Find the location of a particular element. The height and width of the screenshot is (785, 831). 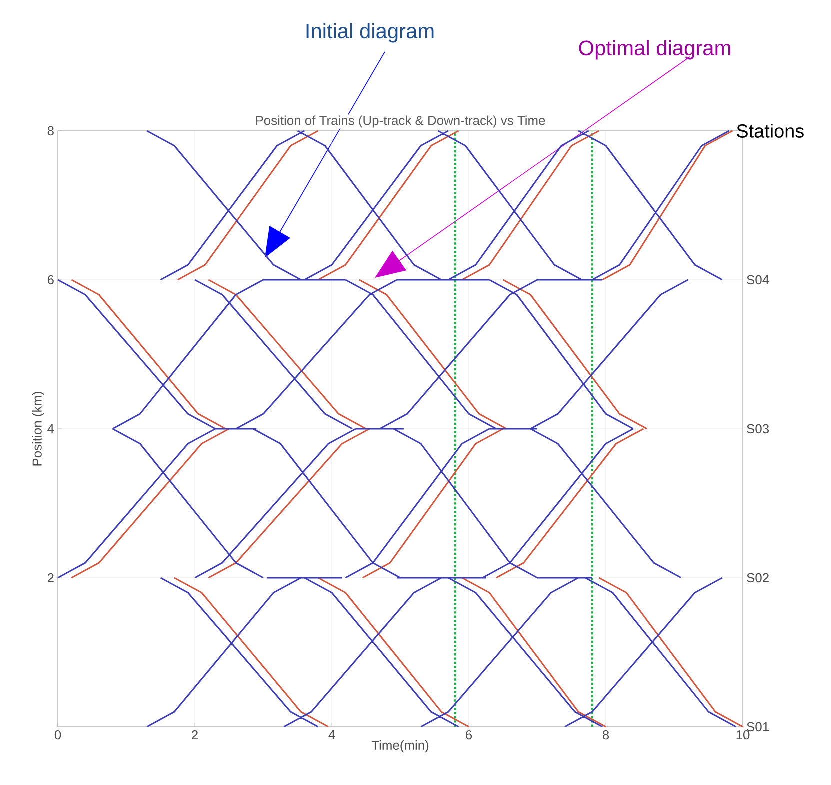

x-tick-label: 4 is located at coordinates (332, 735).